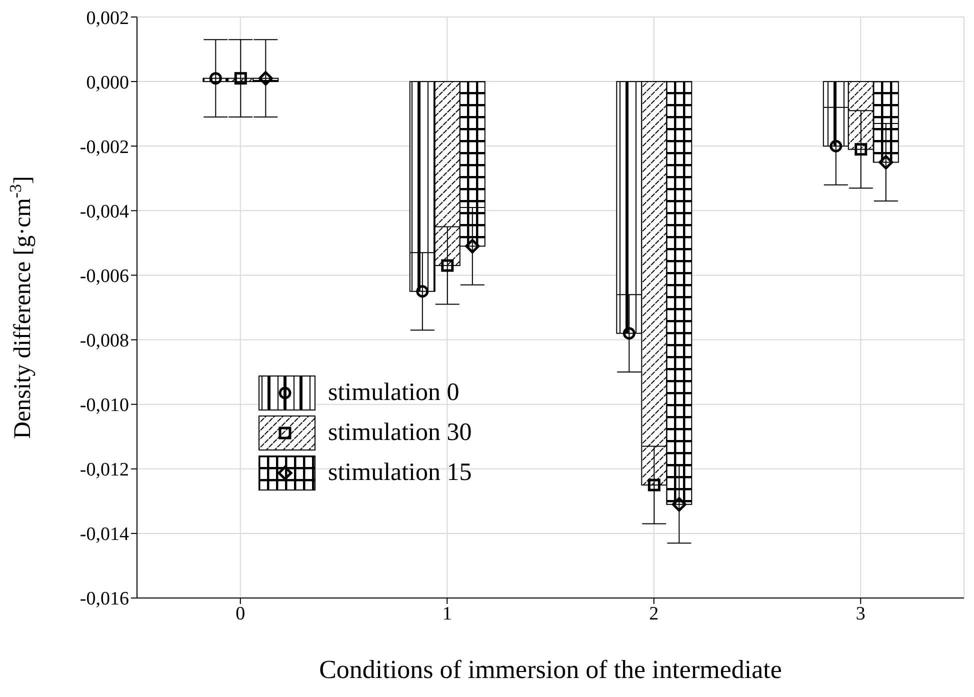  I want to click on legend-label: stimulation 0, so click(394, 393).